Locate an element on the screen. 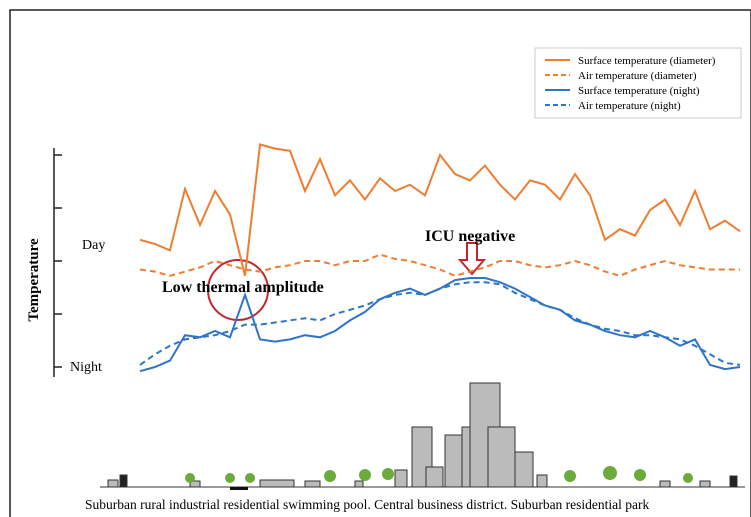  legend-label: Surface temperature (diameter) is located at coordinates (647, 61).